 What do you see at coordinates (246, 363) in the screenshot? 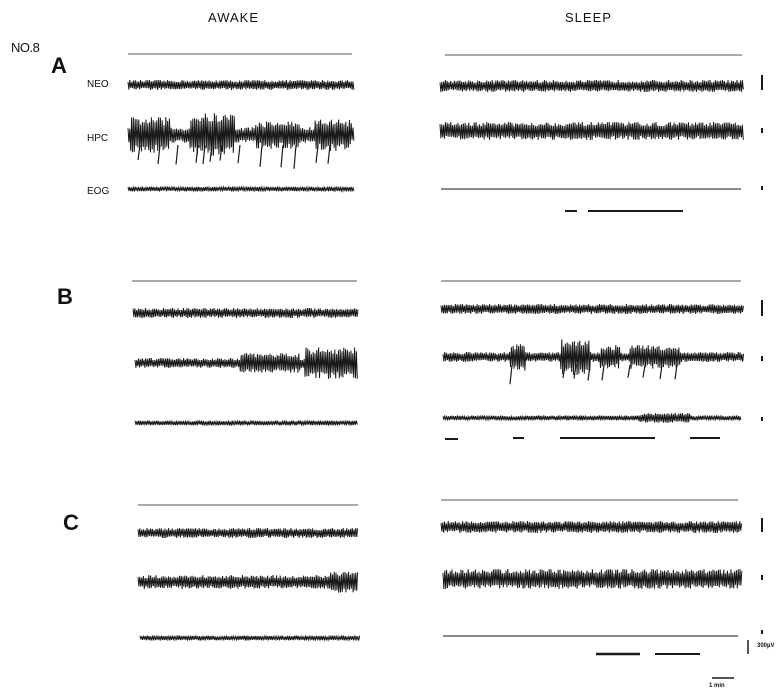
I see `trace-hpc-awake-b` at bounding box center [246, 363].